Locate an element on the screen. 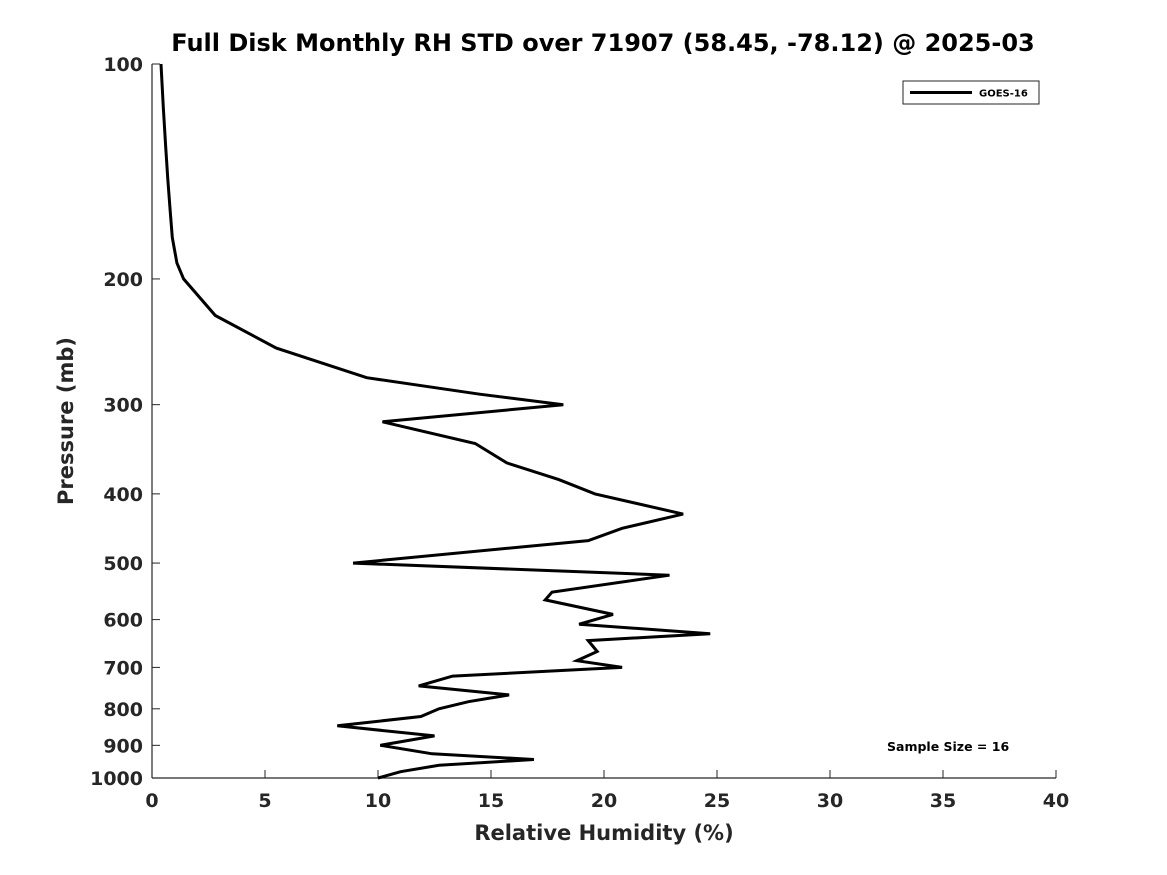 This screenshot has height=875, width=1167. y-tick-label: 1000 is located at coordinates (116, 779).